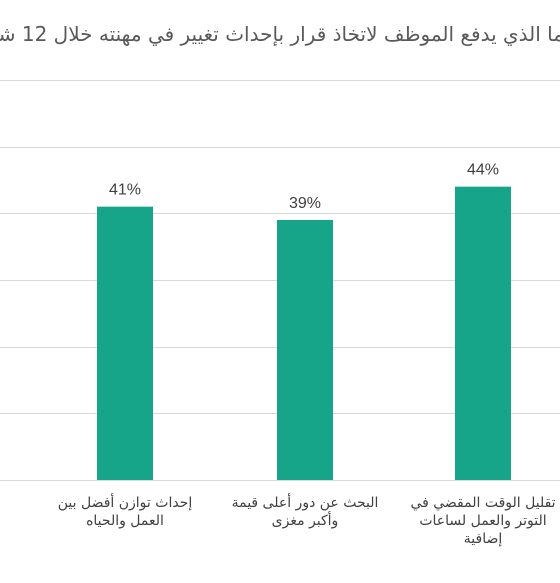 The height and width of the screenshot is (583, 560). What do you see at coordinates (10, 503) in the screenshot?
I see `category-label: العمل` at bounding box center [10, 503].